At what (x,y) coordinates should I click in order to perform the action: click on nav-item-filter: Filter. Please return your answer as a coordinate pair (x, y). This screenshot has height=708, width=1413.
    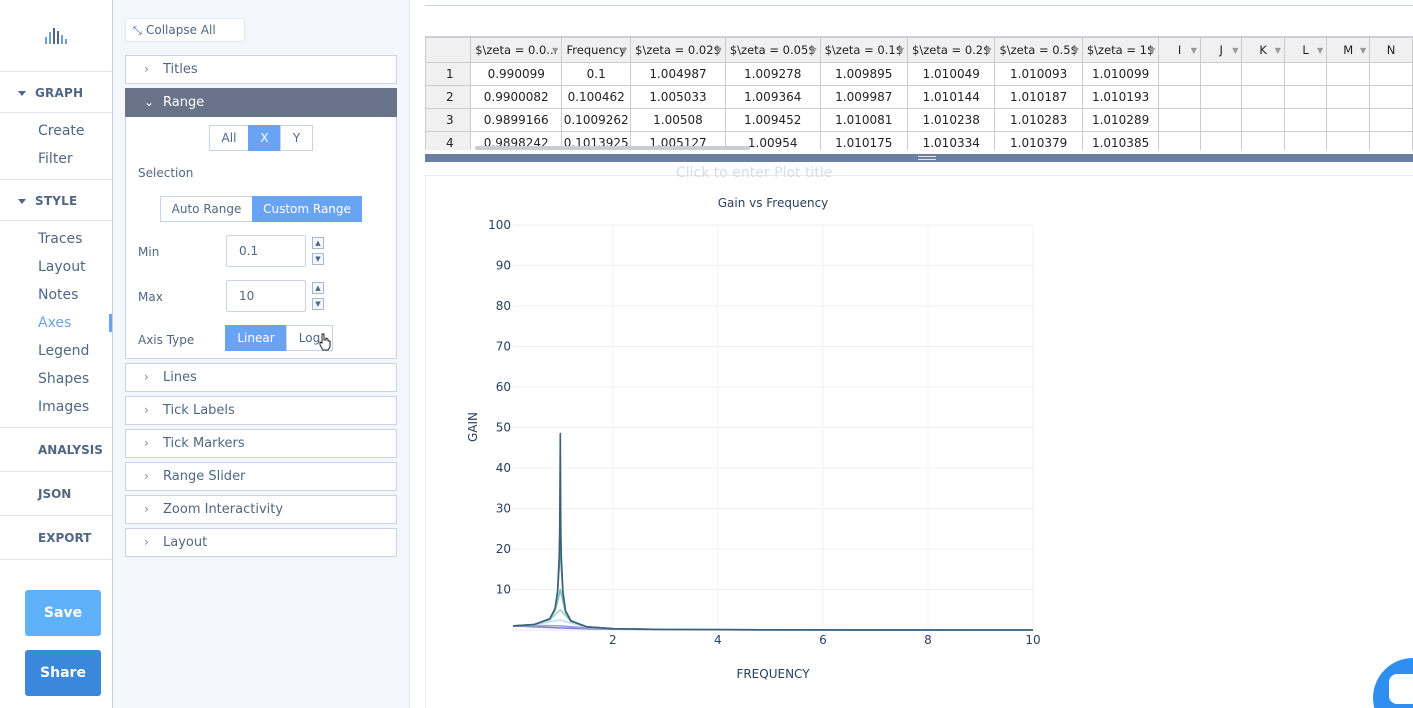
    Looking at the image, I should click on (55, 159).